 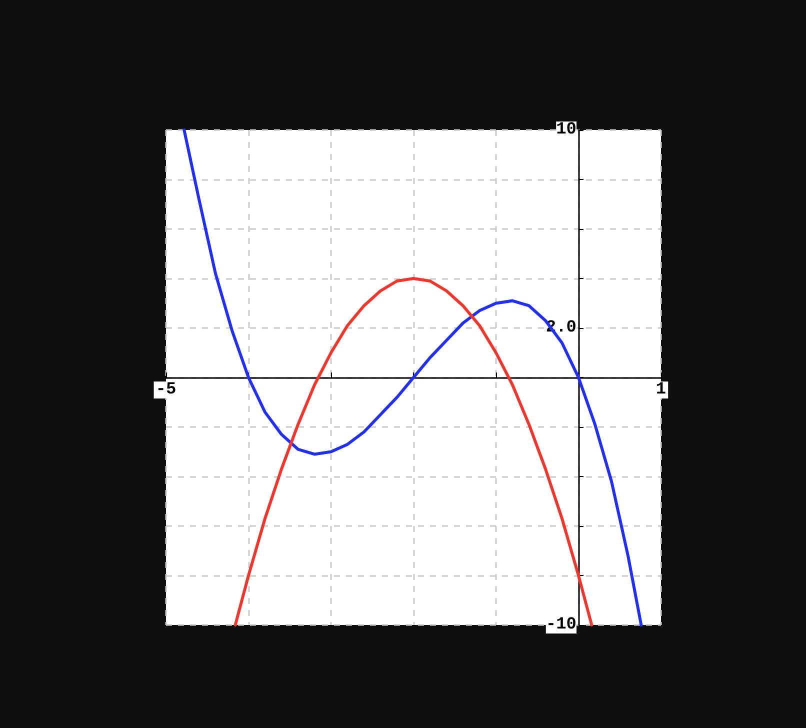 What do you see at coordinates (561, 625) in the screenshot?
I see `y-tick-label: -10` at bounding box center [561, 625].